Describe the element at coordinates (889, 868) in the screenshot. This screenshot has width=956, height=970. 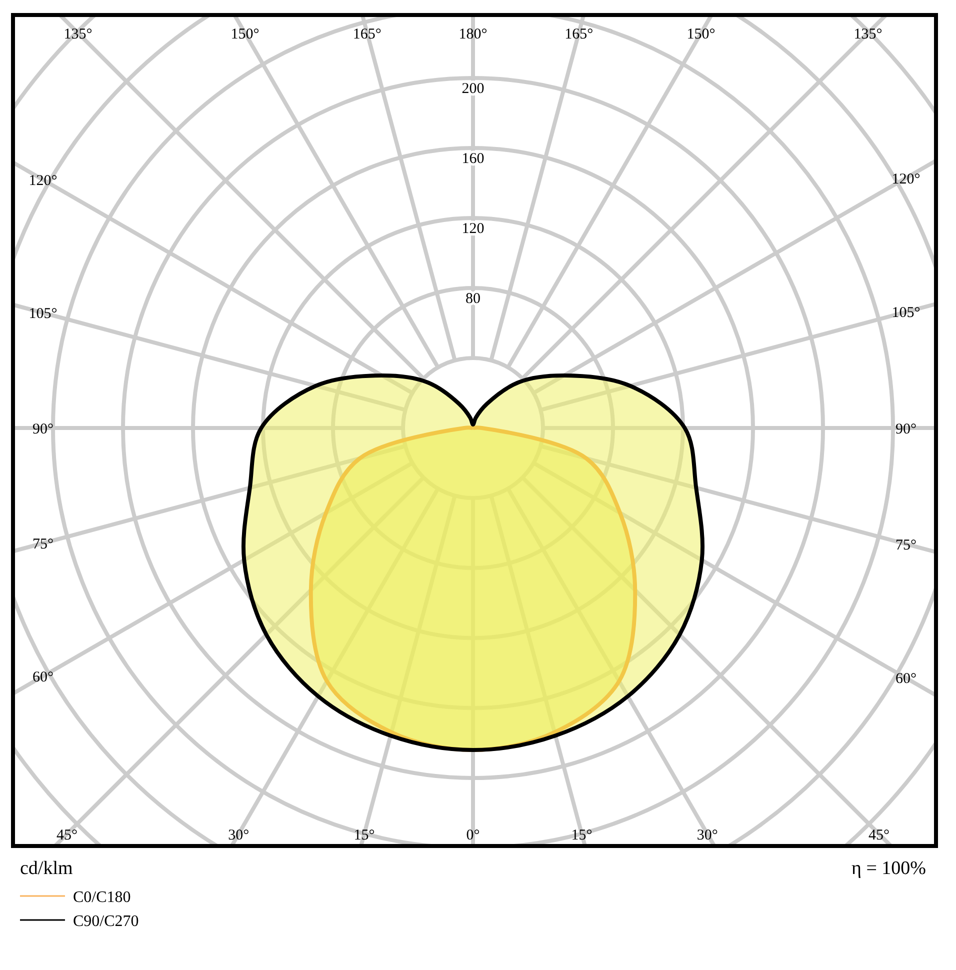
I see `text: η = 100%` at that location.